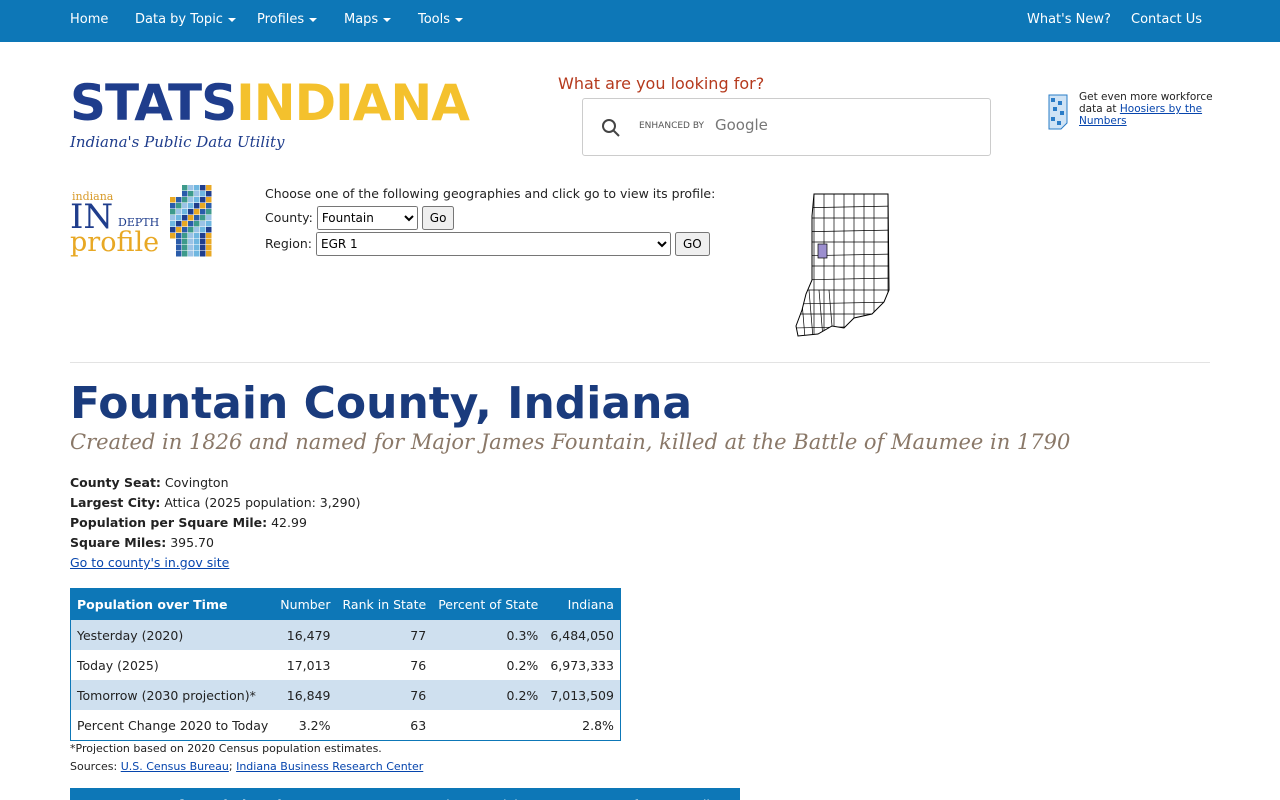  I want to click on table-cell: 16,479, so click(305, 635).